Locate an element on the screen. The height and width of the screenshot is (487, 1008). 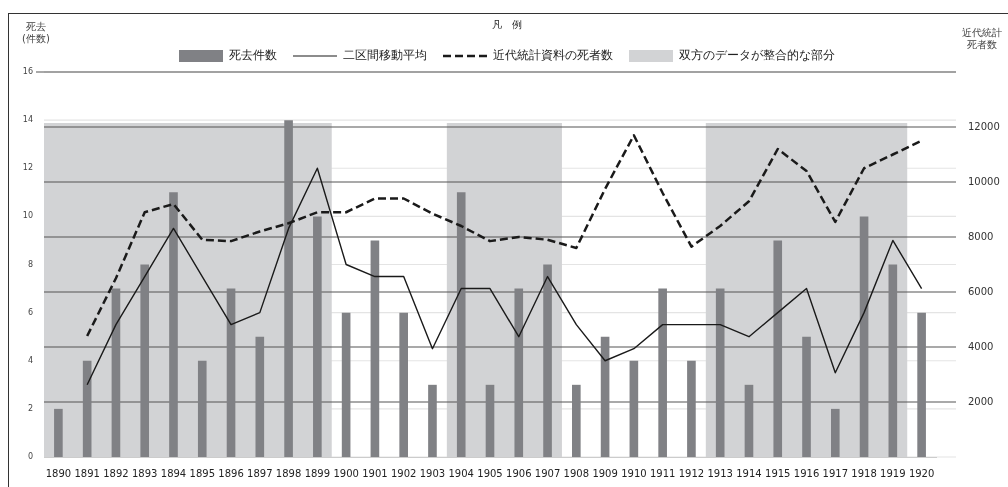
y-tick-label: 16 is located at coordinates (27, 72).